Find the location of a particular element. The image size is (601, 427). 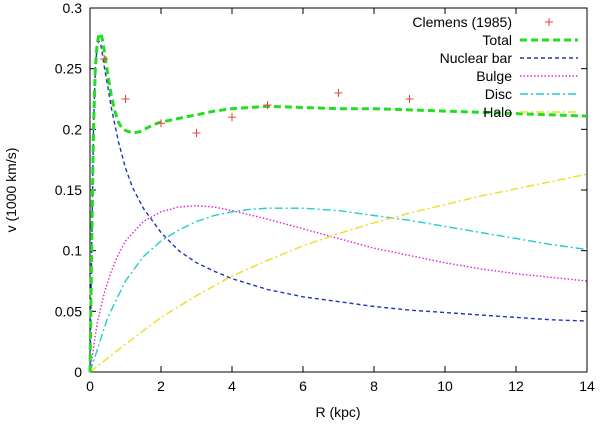

legend-label: Disc is located at coordinates (498, 94).